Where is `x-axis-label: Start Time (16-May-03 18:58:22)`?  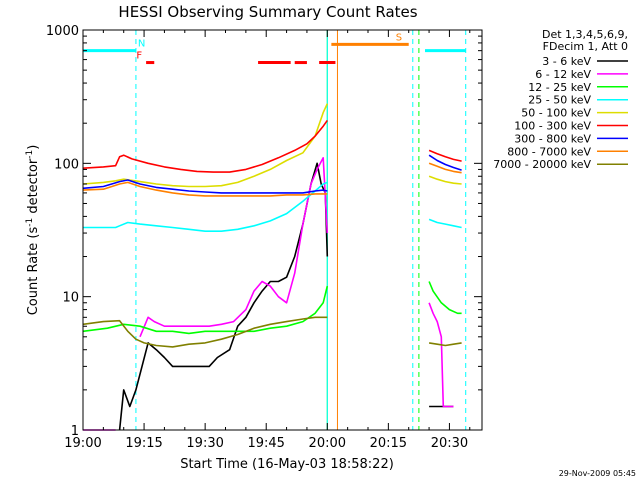
x-axis-label: Start Time (16-May-03 18:58:22) is located at coordinates (287, 464).